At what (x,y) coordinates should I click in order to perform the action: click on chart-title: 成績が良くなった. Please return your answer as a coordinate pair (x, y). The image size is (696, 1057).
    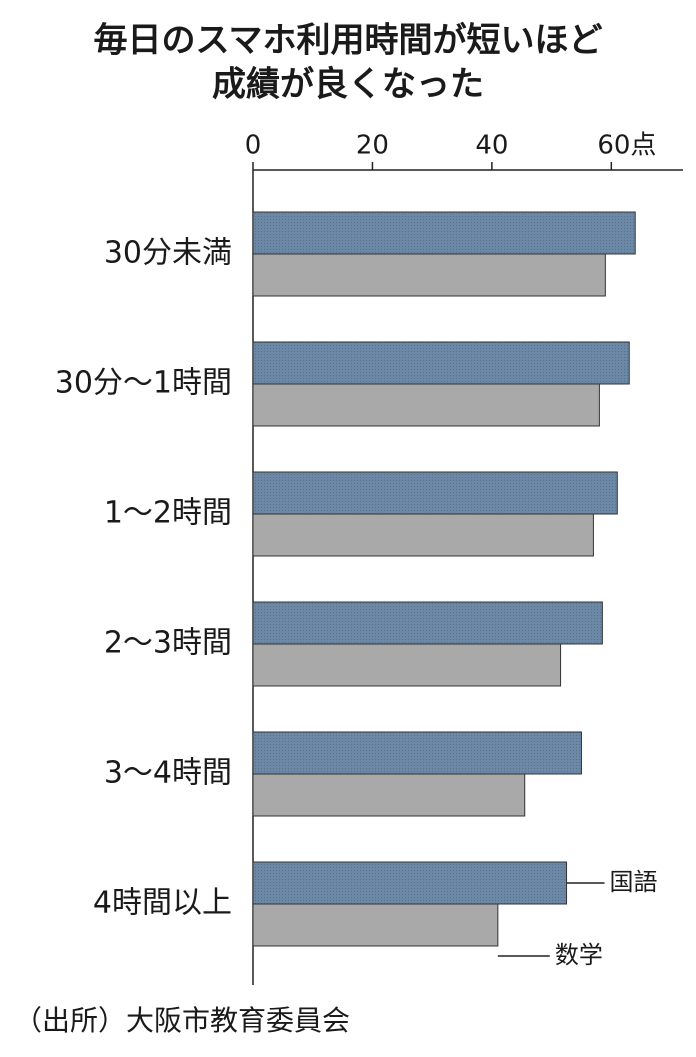
    Looking at the image, I should click on (348, 85).